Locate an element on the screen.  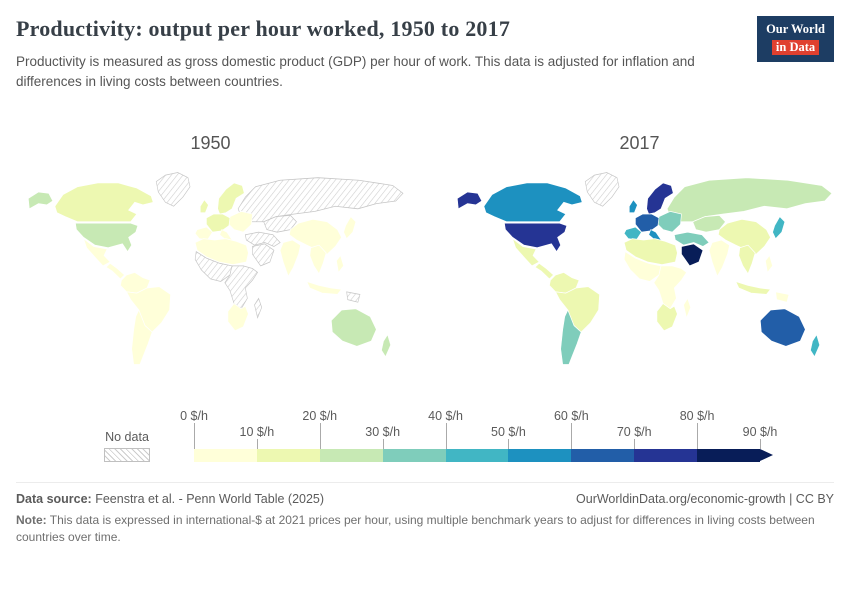
region-canada-2017 is located at coordinates (533, 201).